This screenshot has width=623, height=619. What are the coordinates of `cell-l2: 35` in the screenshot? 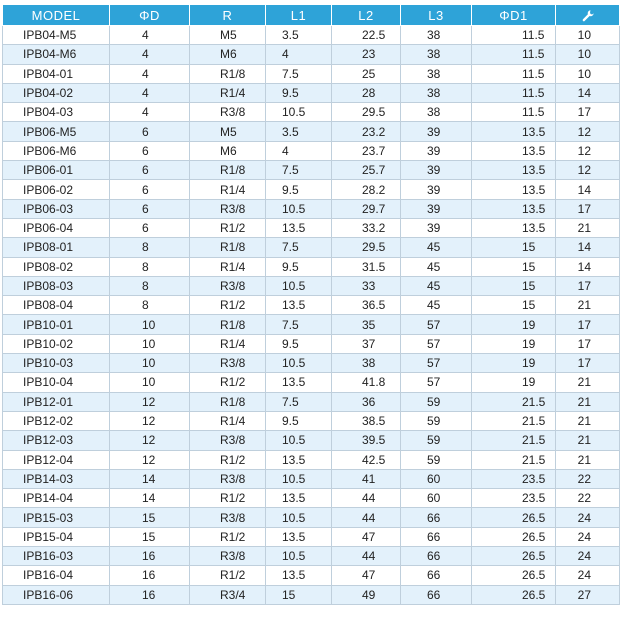 It's located at (366, 324).